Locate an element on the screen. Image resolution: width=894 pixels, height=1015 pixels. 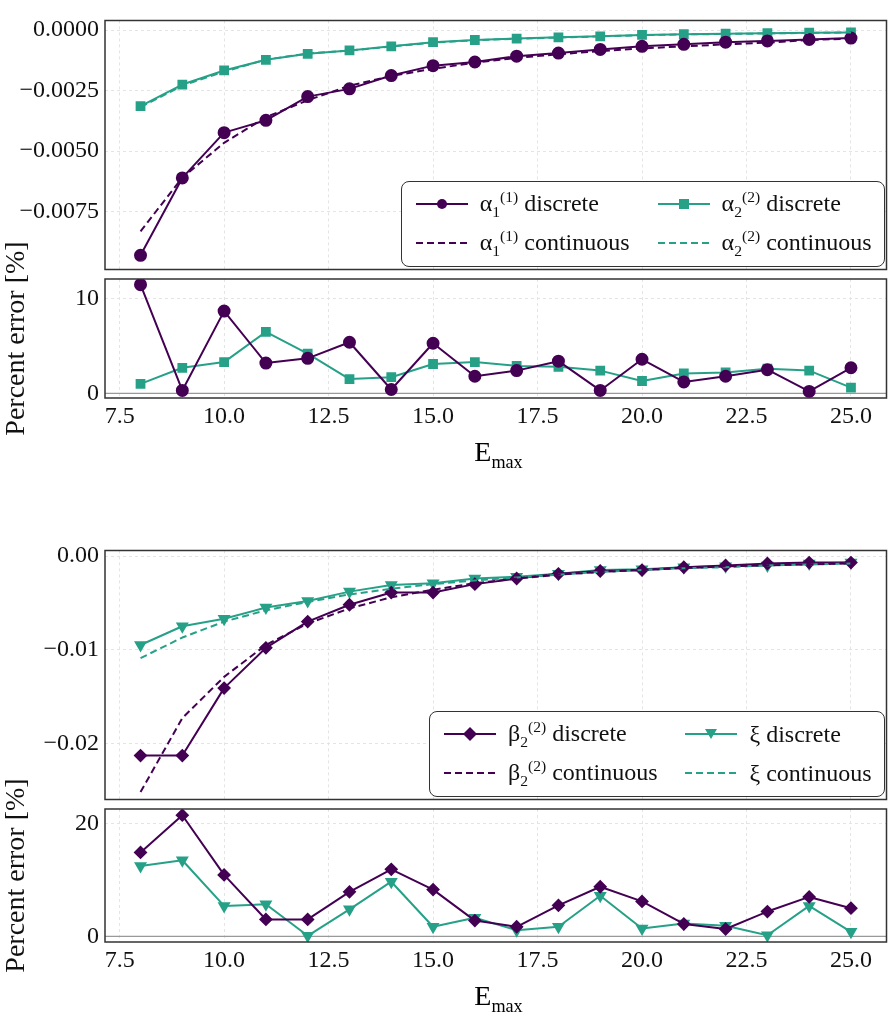
y-tick-label: −0.0050 is located at coordinates (59, 149).